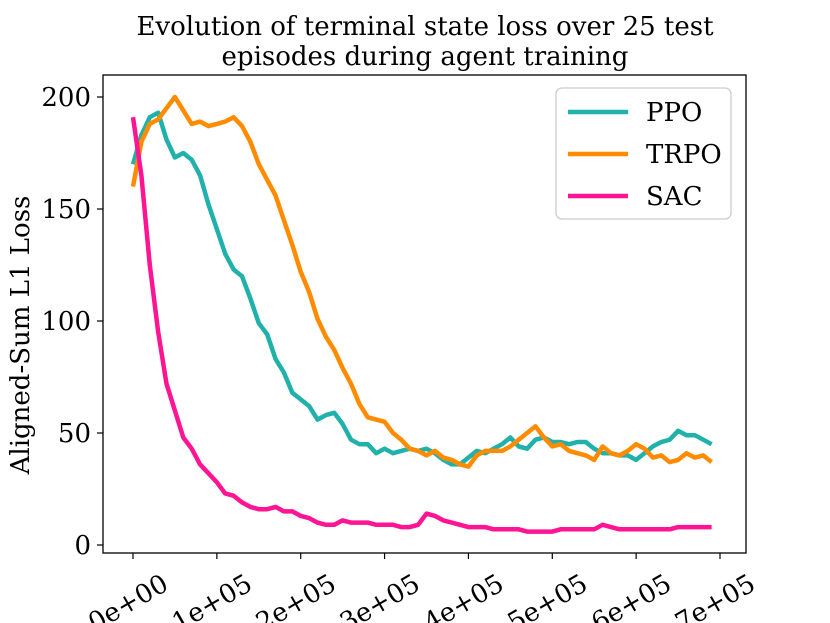  I want to click on x-tick-label: 1e+05, so click(212, 596).